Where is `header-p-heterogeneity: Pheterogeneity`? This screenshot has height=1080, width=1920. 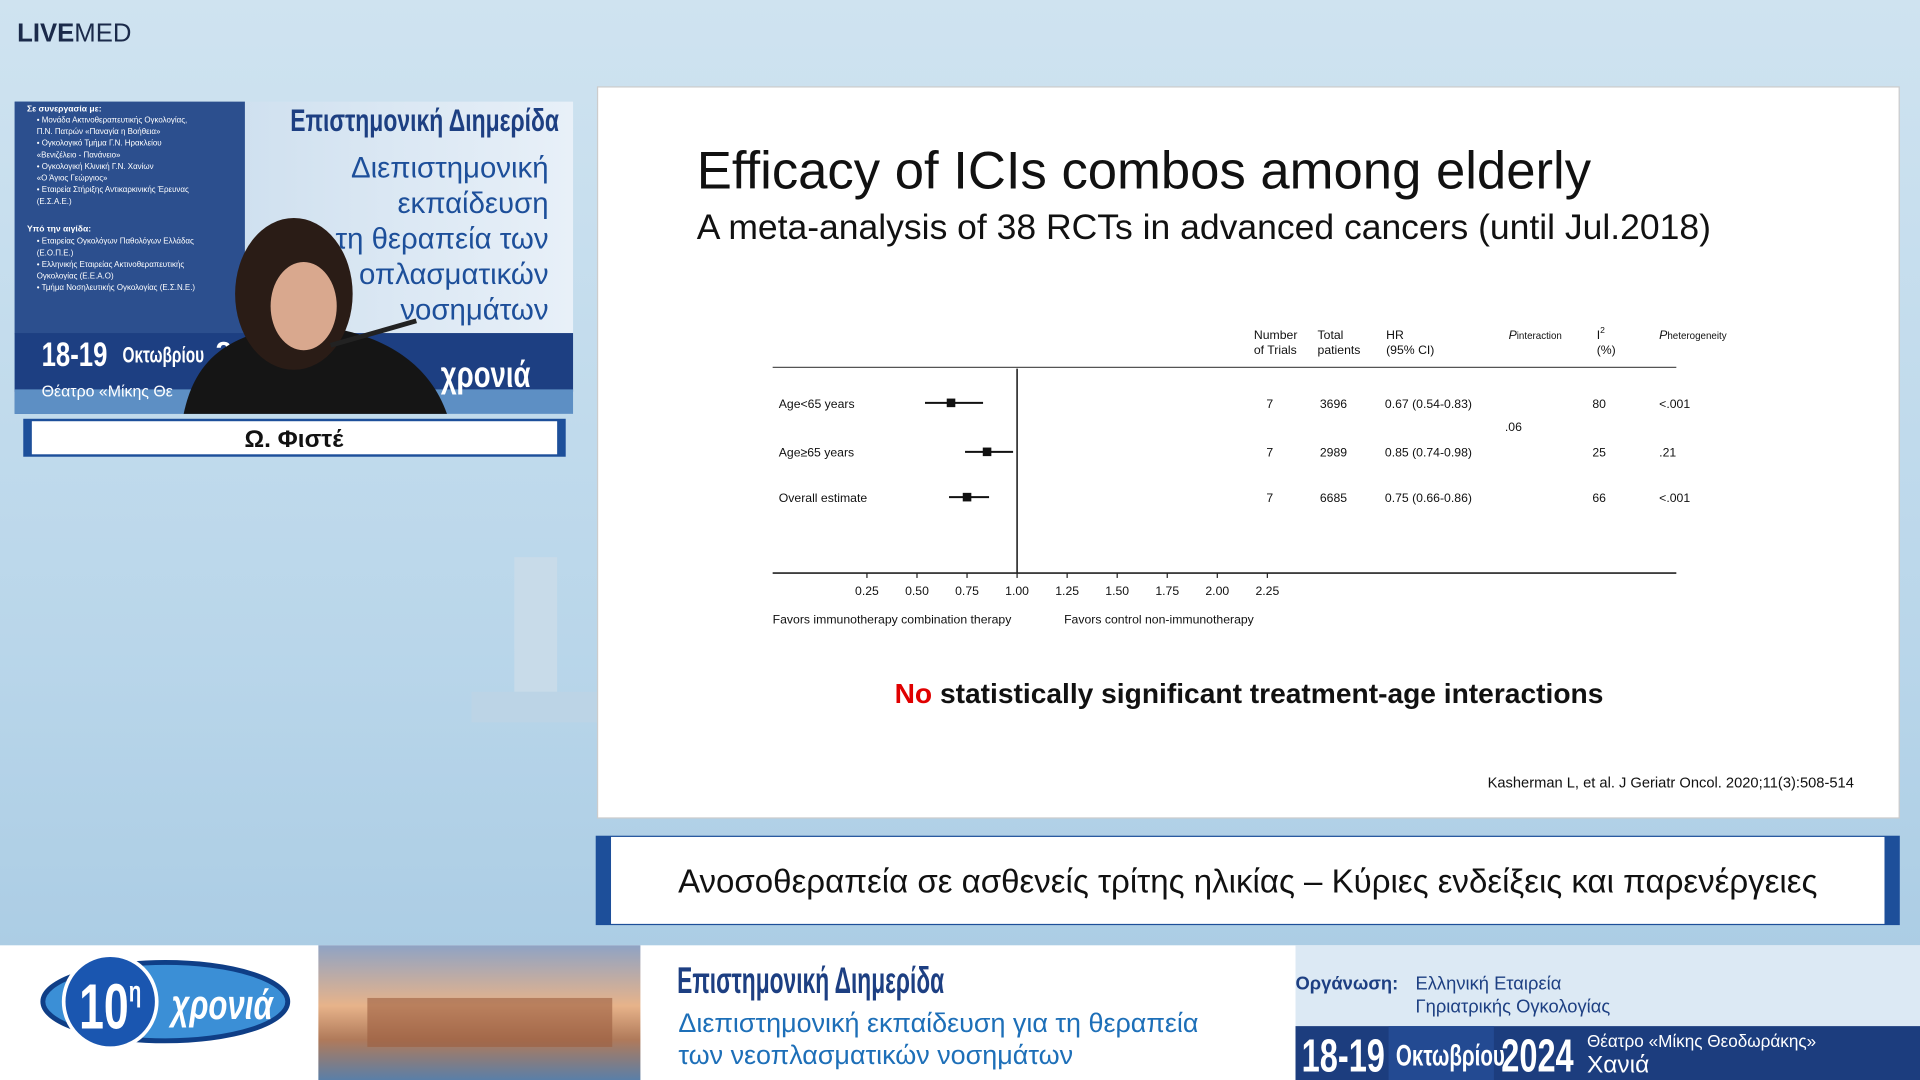
header-p-heterogeneity: Pheterogeneity is located at coordinates (1693, 335).